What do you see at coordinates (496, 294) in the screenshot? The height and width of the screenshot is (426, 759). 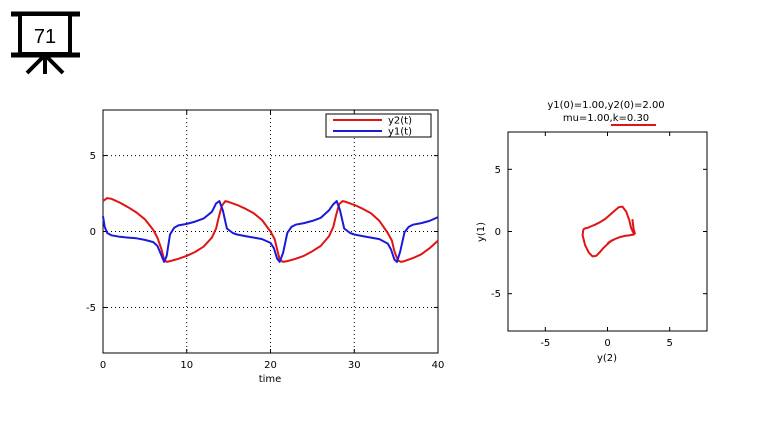 I see `phase-y-tick-label: -5` at bounding box center [496, 294].